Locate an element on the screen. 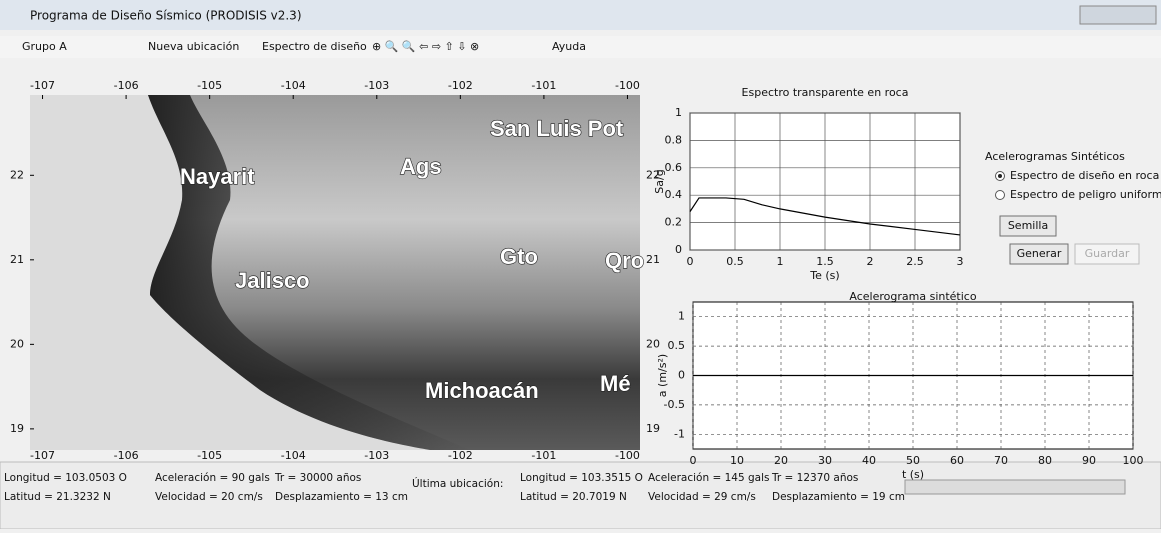 The height and width of the screenshot is (533, 1161). x-tick-label: 80 is located at coordinates (1045, 460).